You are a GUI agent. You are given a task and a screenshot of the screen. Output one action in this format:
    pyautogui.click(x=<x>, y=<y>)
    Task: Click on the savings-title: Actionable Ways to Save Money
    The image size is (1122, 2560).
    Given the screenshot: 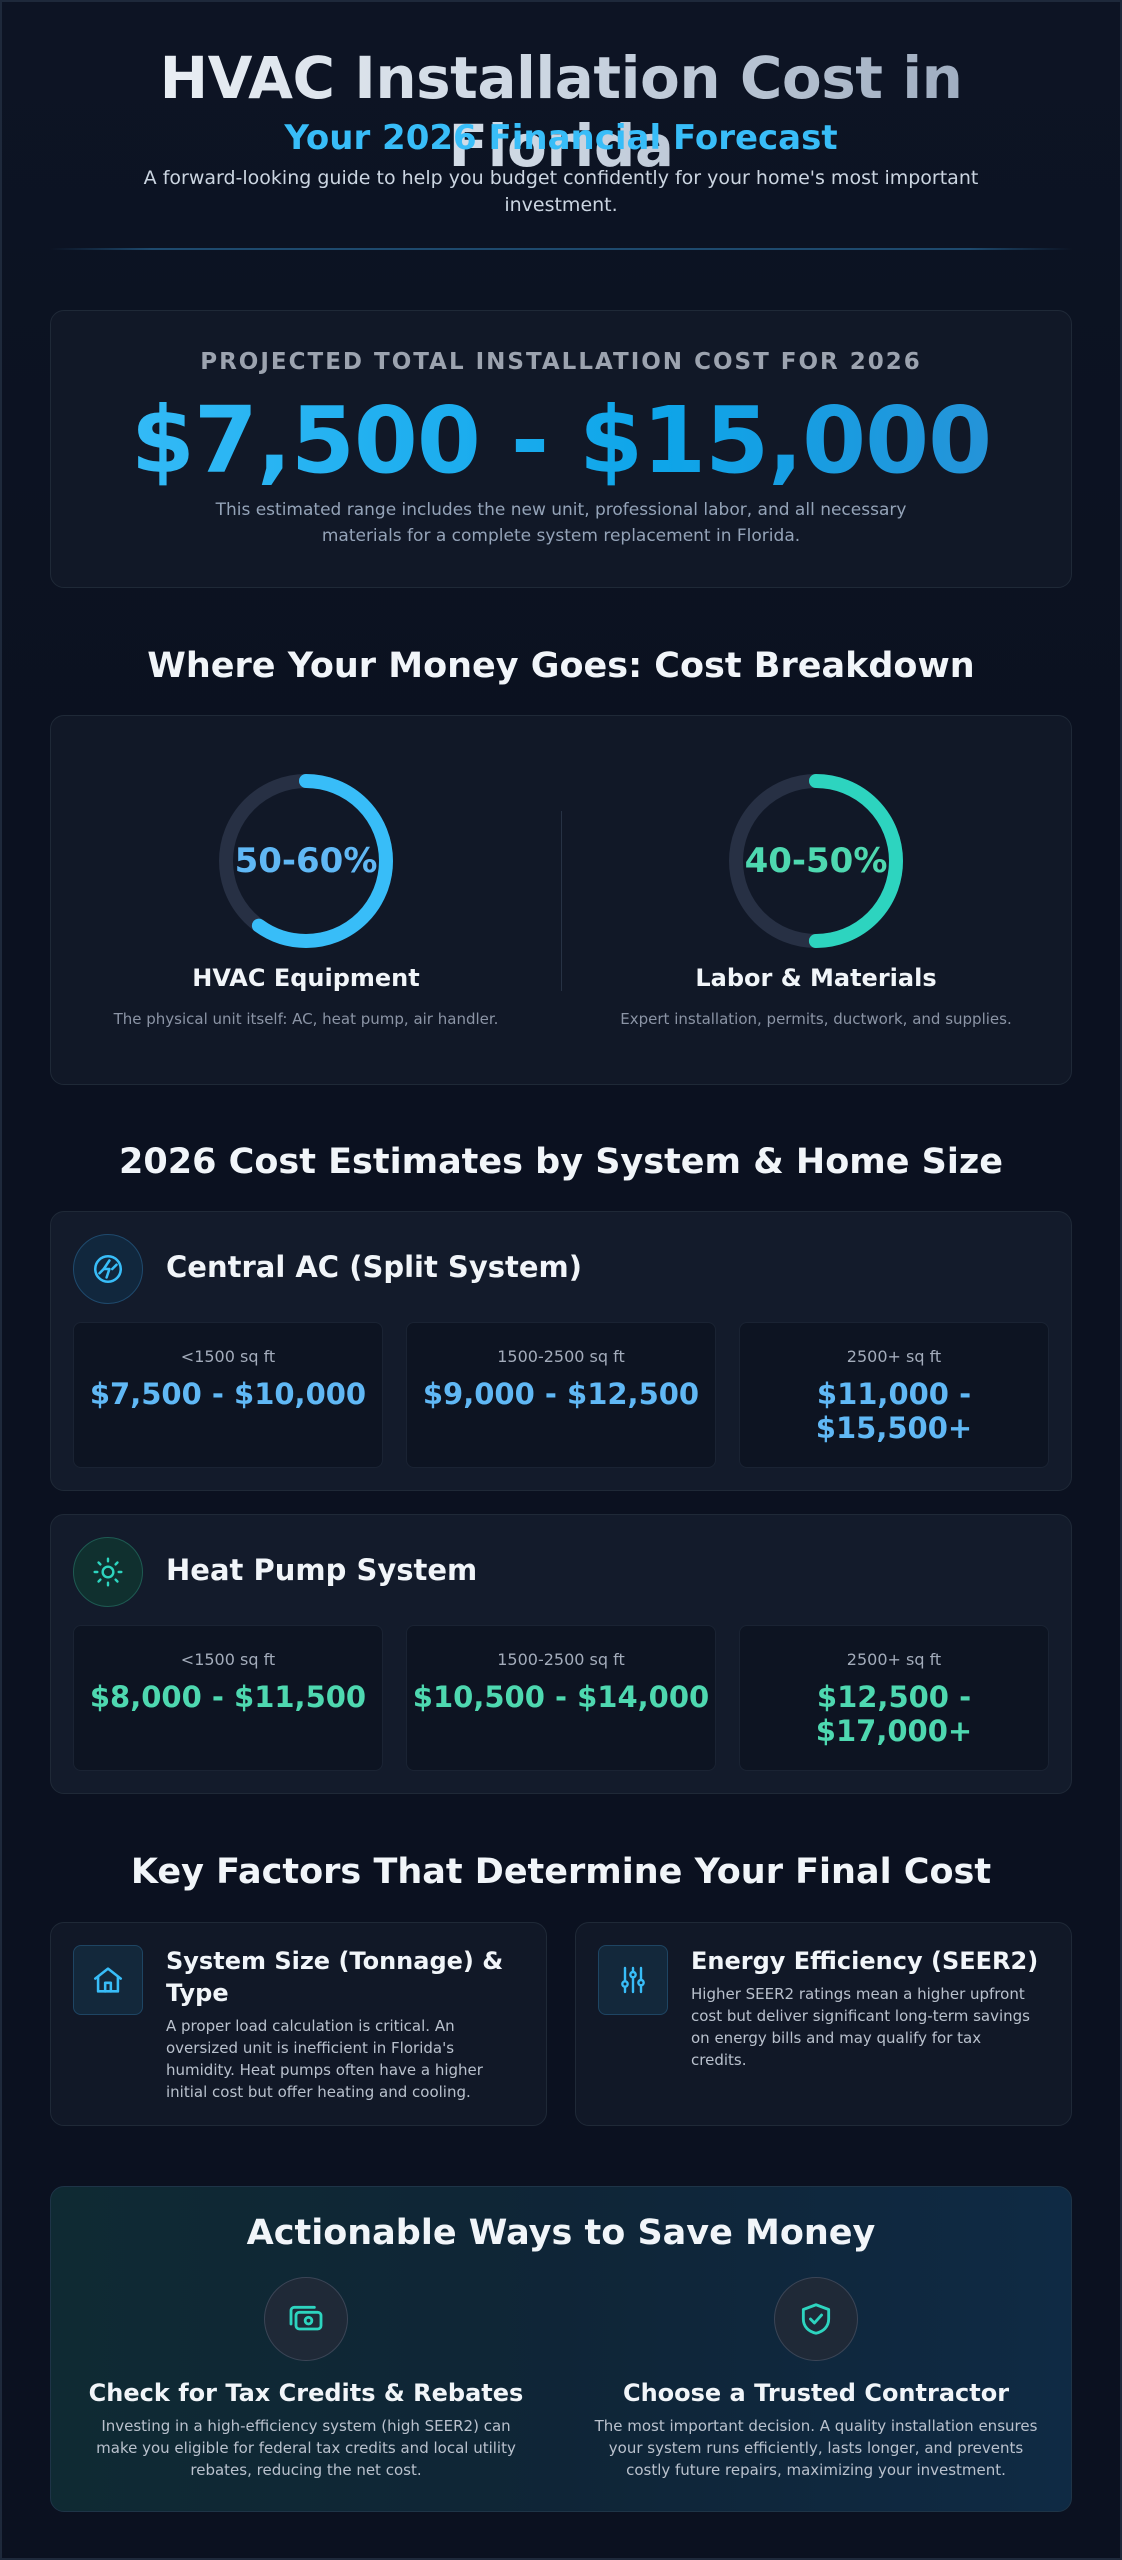 What is the action you would take?
    pyautogui.click(x=561, y=2233)
    